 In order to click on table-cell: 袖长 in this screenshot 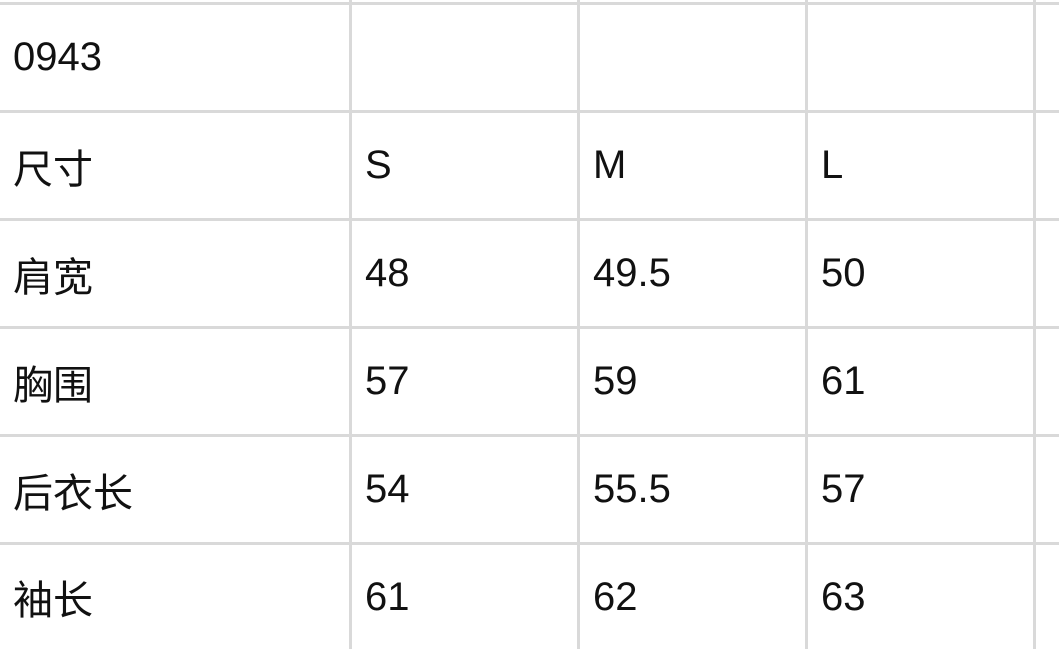, I will do `click(176, 597)`.